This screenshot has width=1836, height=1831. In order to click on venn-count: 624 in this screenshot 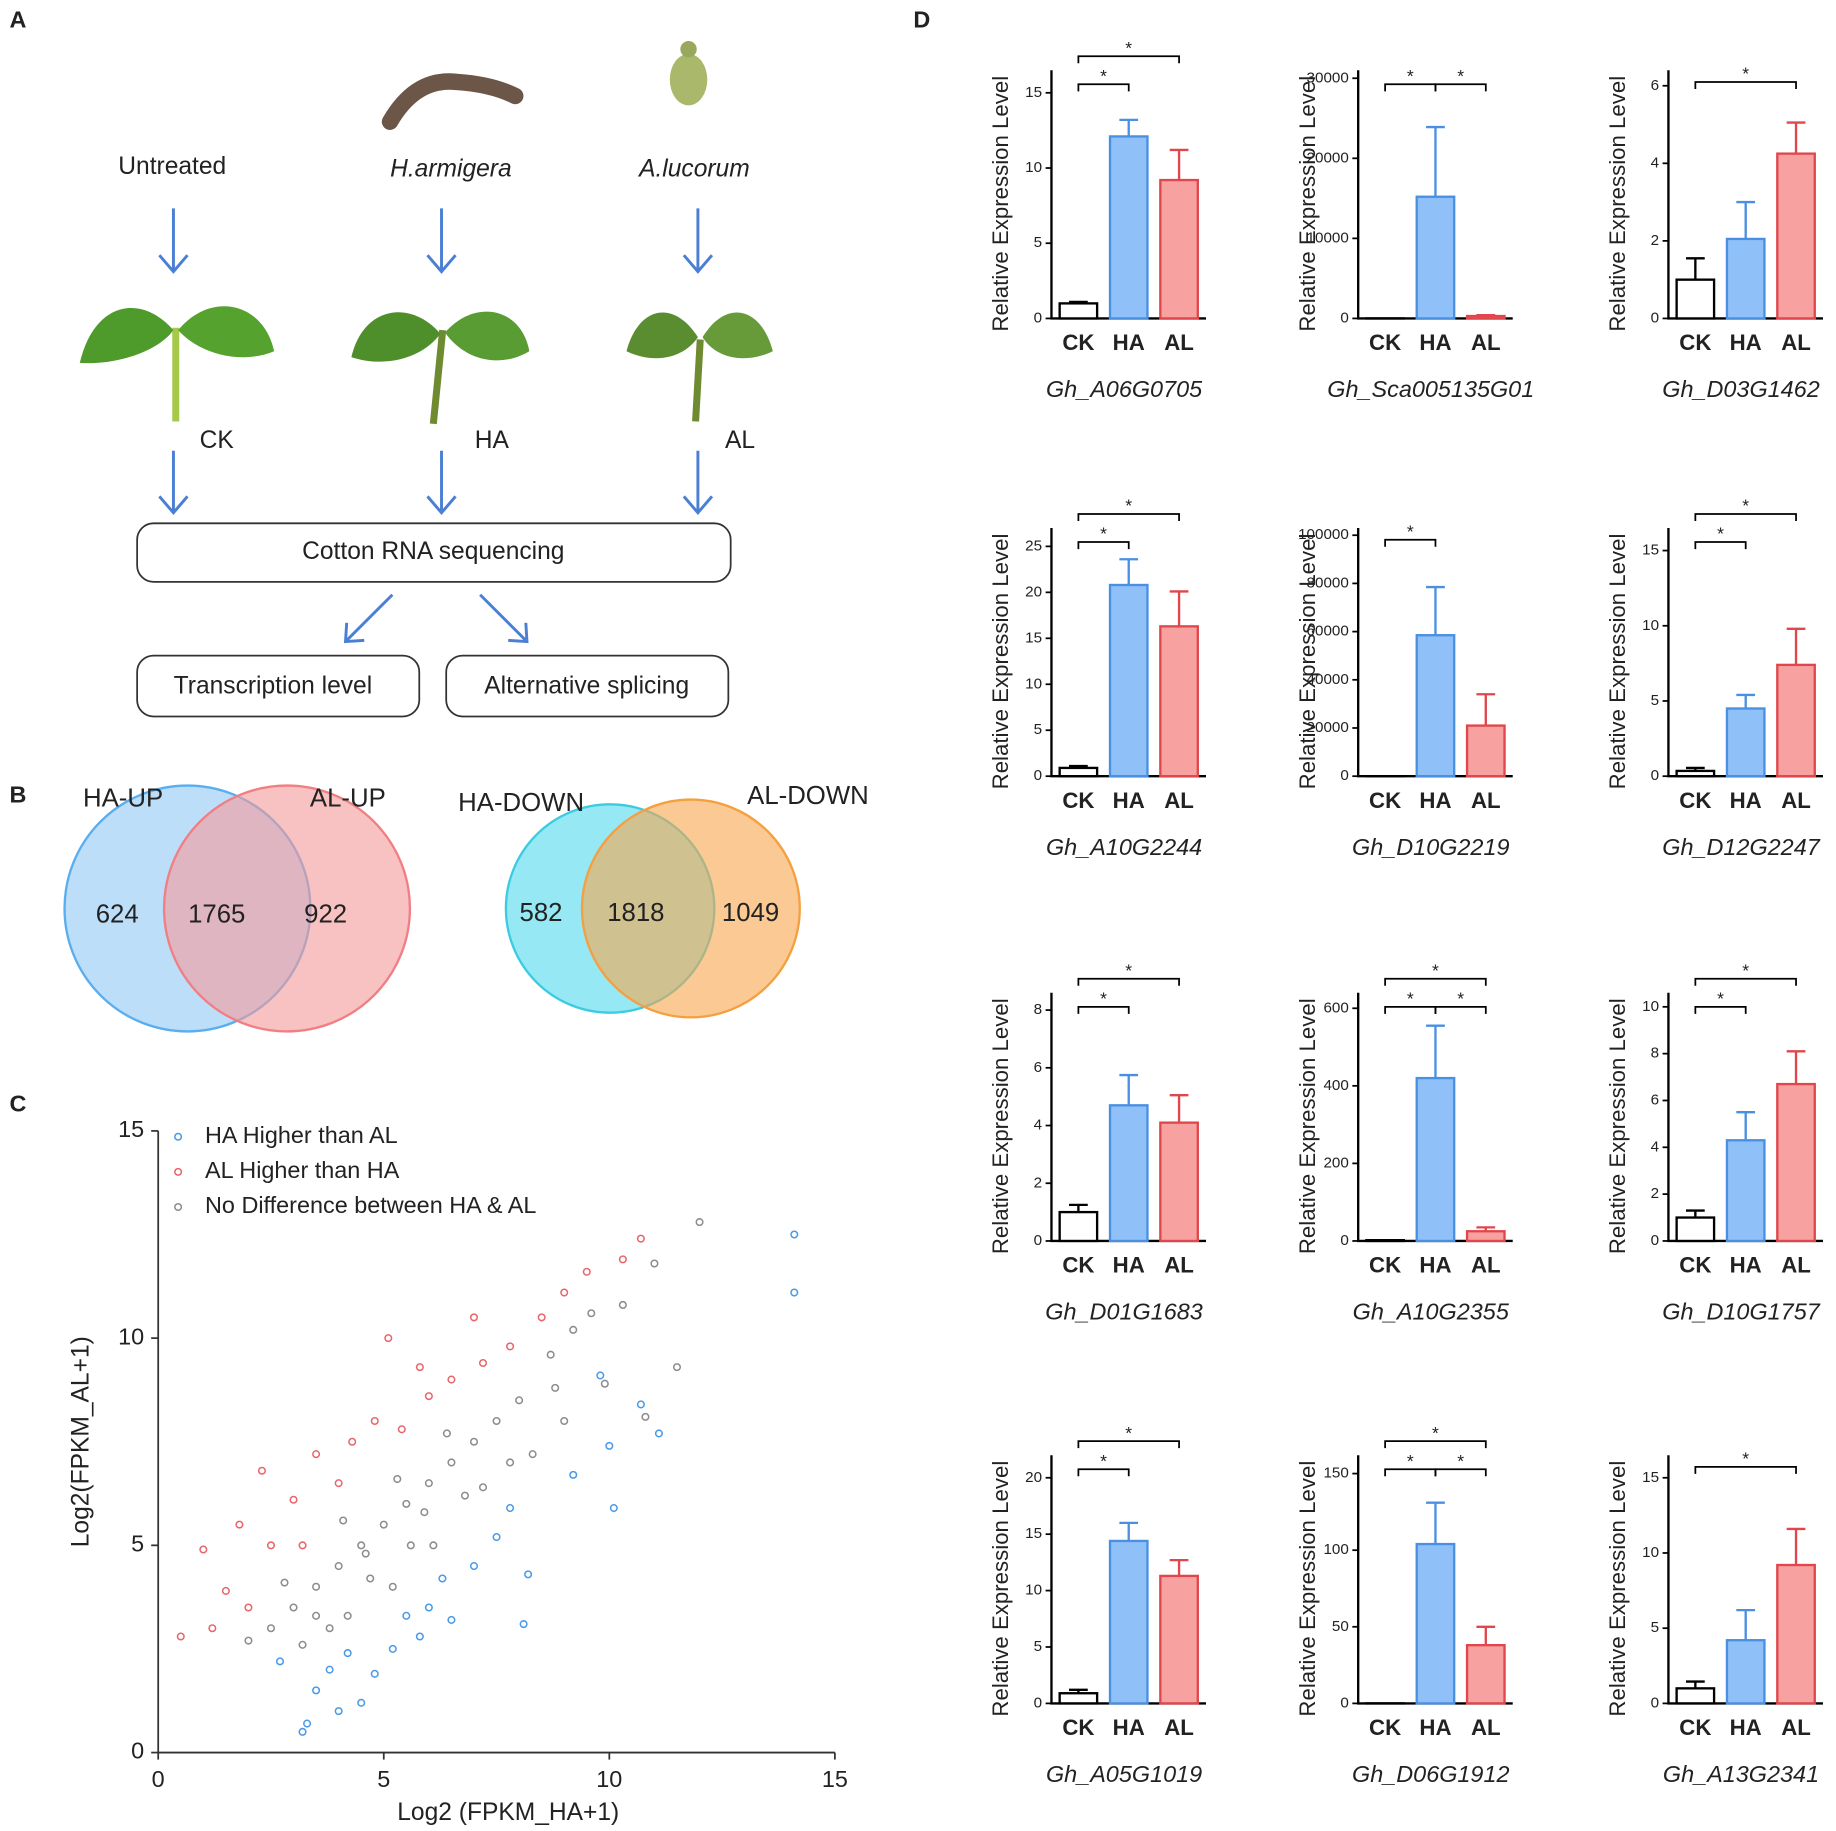, I will do `click(117, 914)`.